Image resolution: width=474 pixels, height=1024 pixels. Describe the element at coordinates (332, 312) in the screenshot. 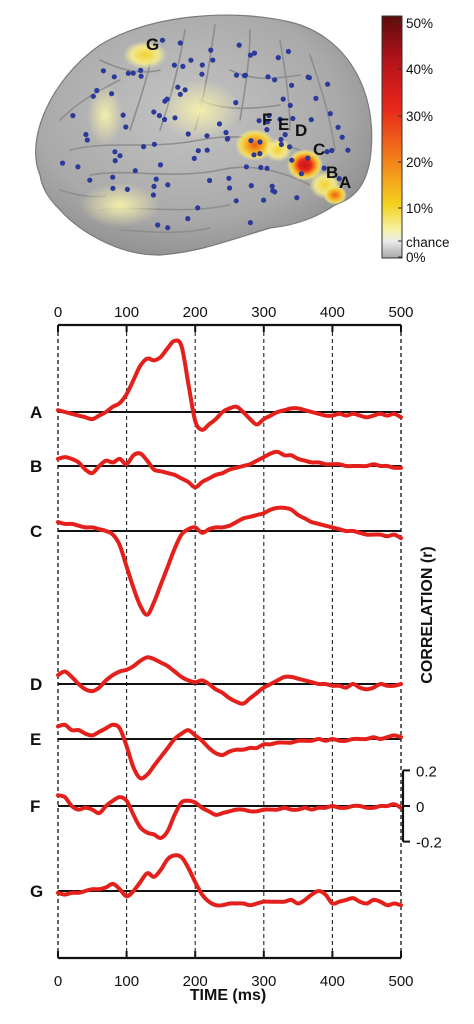

I see `x-tick-label-top: 400` at that location.